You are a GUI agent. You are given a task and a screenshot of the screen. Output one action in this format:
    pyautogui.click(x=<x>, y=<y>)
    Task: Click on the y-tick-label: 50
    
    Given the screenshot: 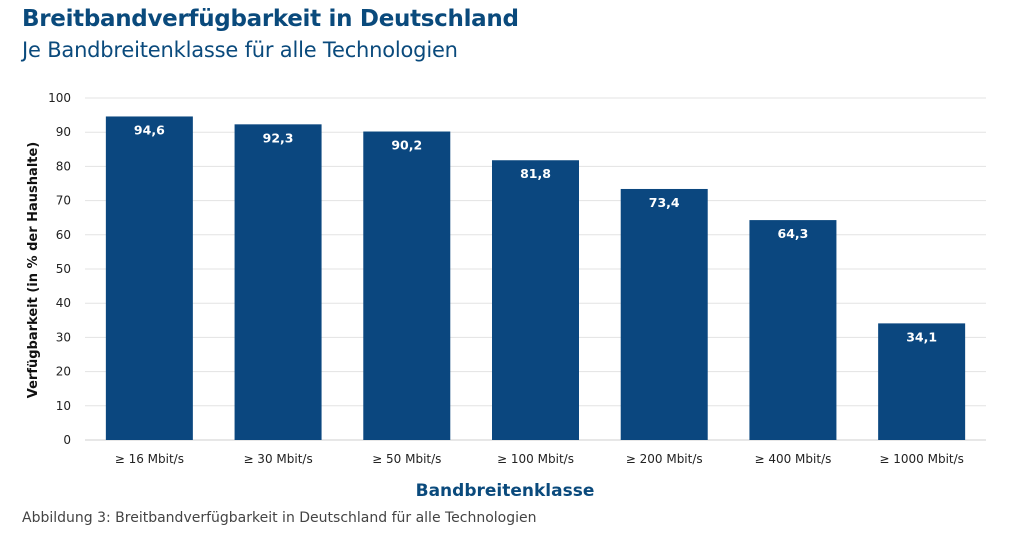 What is the action you would take?
    pyautogui.click(x=63, y=269)
    